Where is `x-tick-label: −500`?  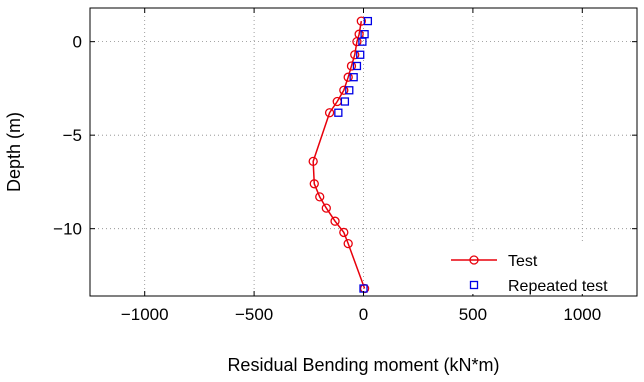 x-tick-label: −500 is located at coordinates (254, 314).